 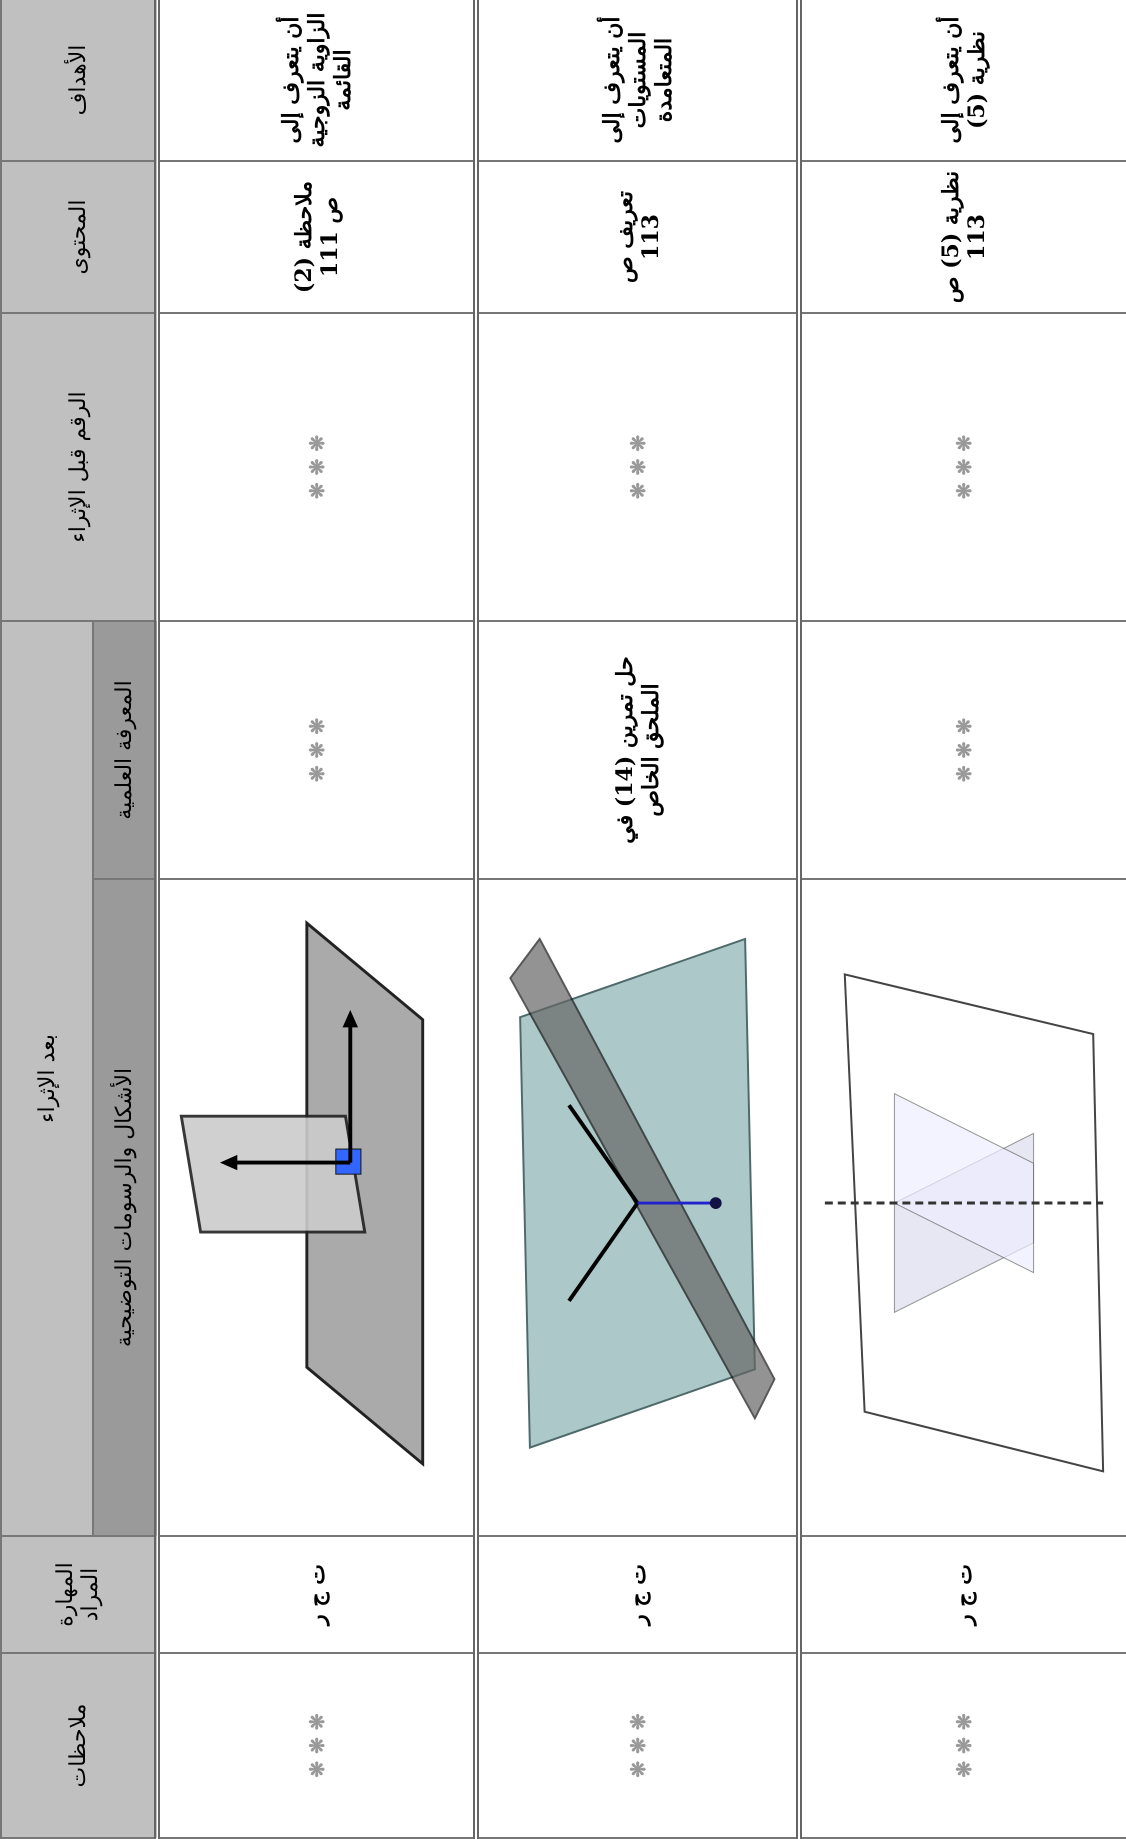 I want to click on knowledge-cell: حل تمرين (14) في الملحق الخاص, so click(x=637, y=750).